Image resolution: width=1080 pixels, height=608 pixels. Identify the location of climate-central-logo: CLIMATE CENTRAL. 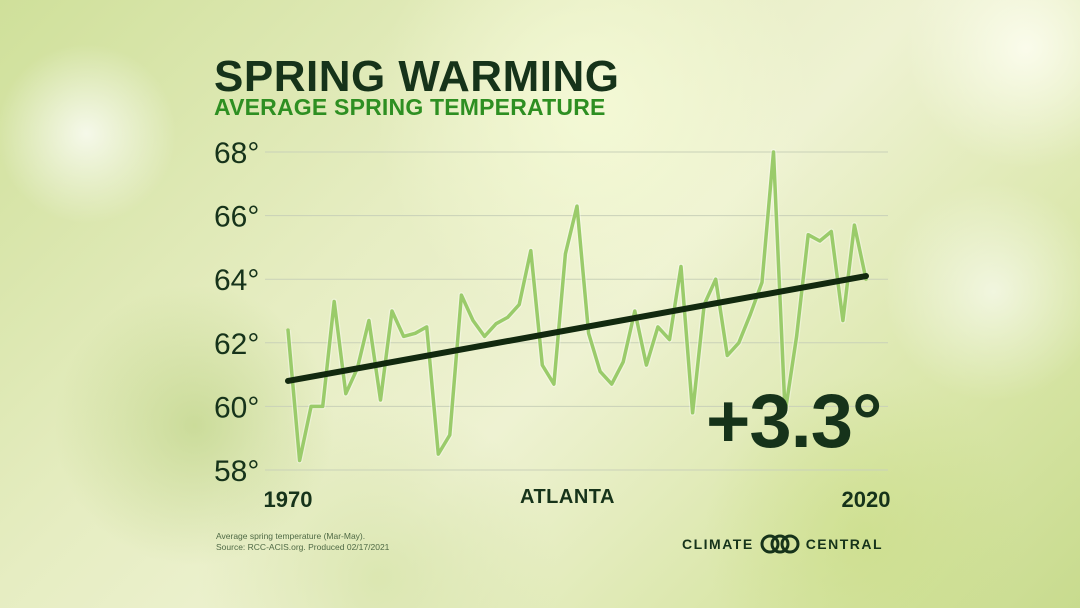
(782, 544).